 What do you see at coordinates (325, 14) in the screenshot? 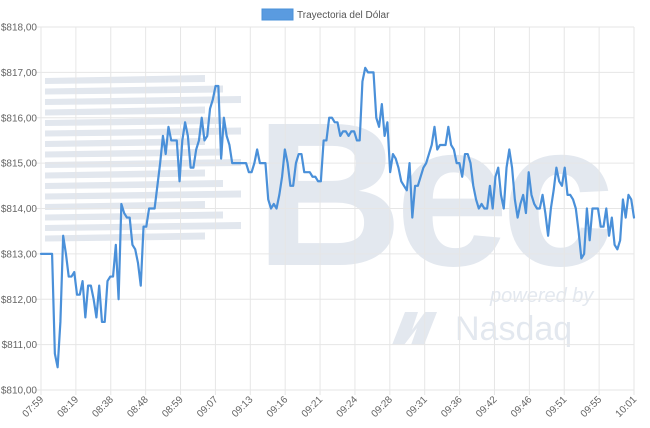
I see `chart-legend: Trayectoria del Dólar` at bounding box center [325, 14].